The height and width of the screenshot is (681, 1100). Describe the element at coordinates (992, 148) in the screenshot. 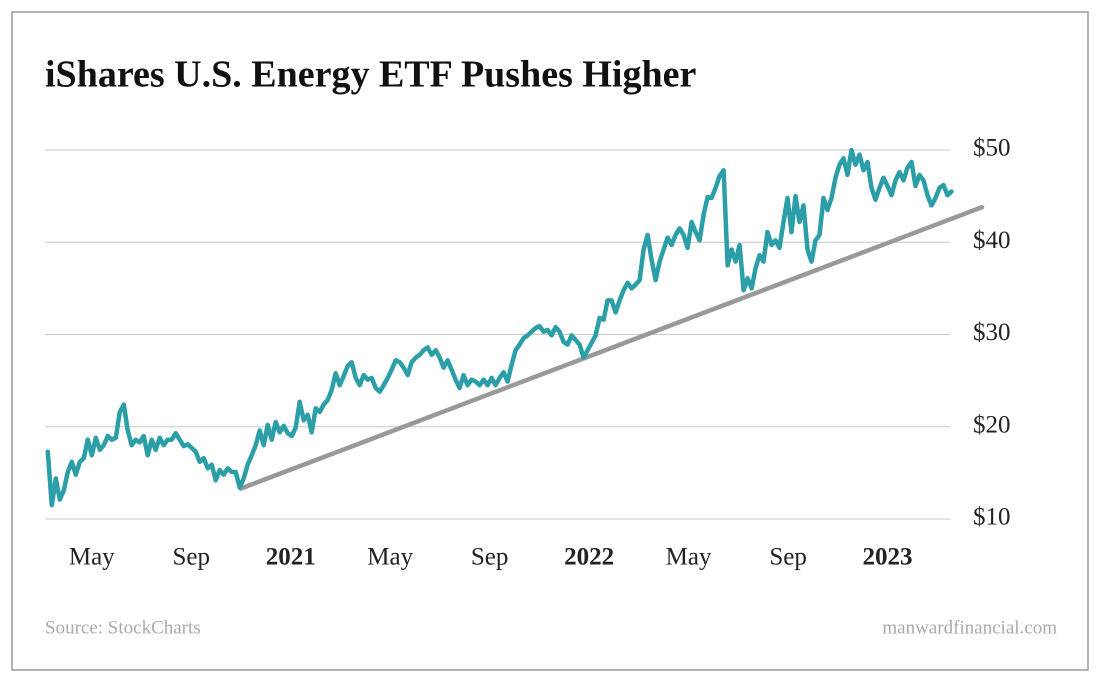

I see `y-tick-label: $50` at that location.